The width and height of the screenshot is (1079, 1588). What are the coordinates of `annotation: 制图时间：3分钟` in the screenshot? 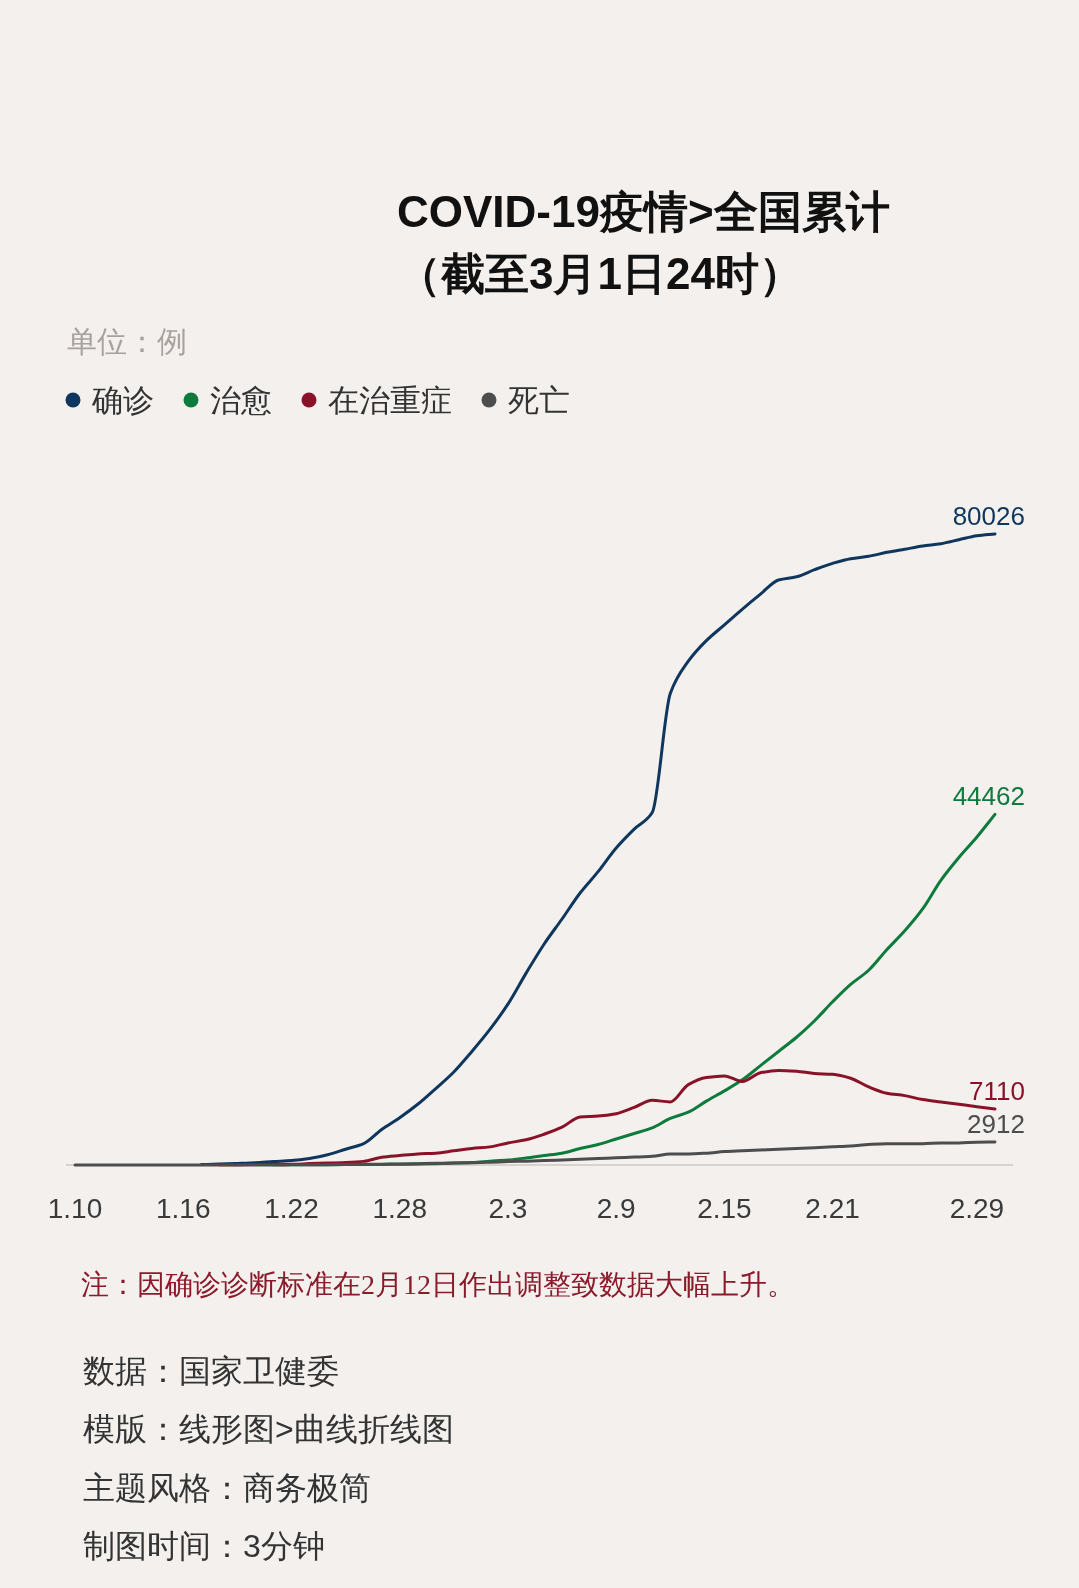 It's located at (204, 1546).